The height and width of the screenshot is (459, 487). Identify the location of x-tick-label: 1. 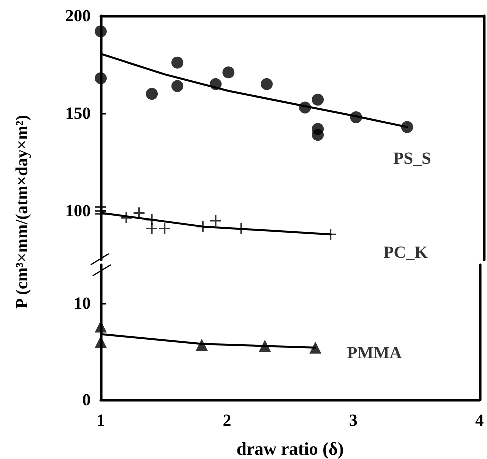
(101, 420).